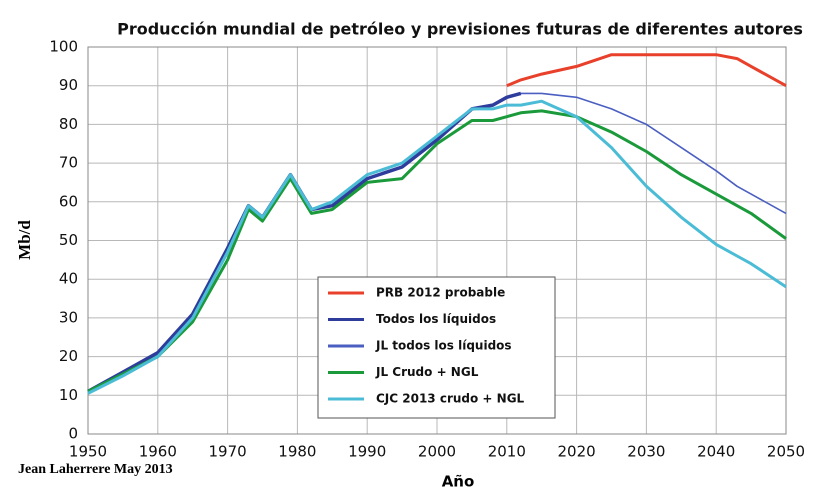 Image resolution: width=839 pixels, height=487 pixels. I want to click on legend-label: JL todos los líquidos, so click(443, 346).